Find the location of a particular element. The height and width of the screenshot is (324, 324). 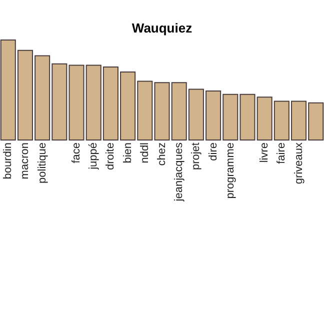

x-tick-label: nddl is located at coordinates (144, 153).